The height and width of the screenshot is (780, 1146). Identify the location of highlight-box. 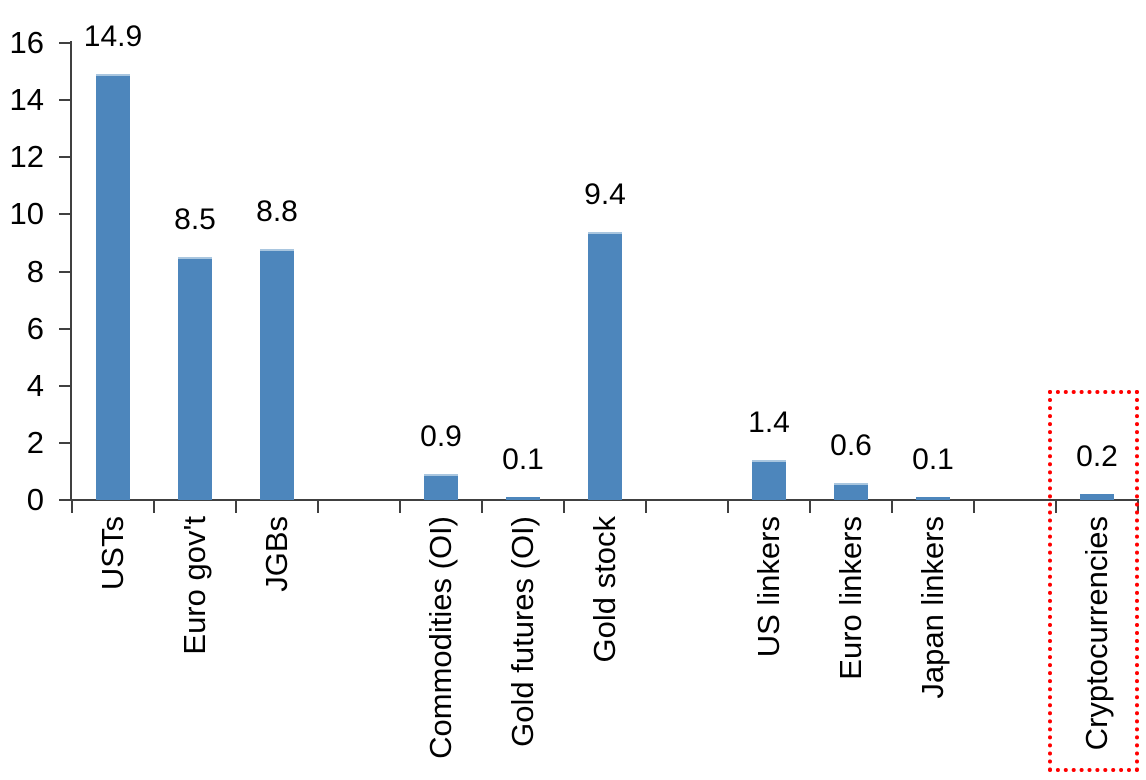
(1093, 581).